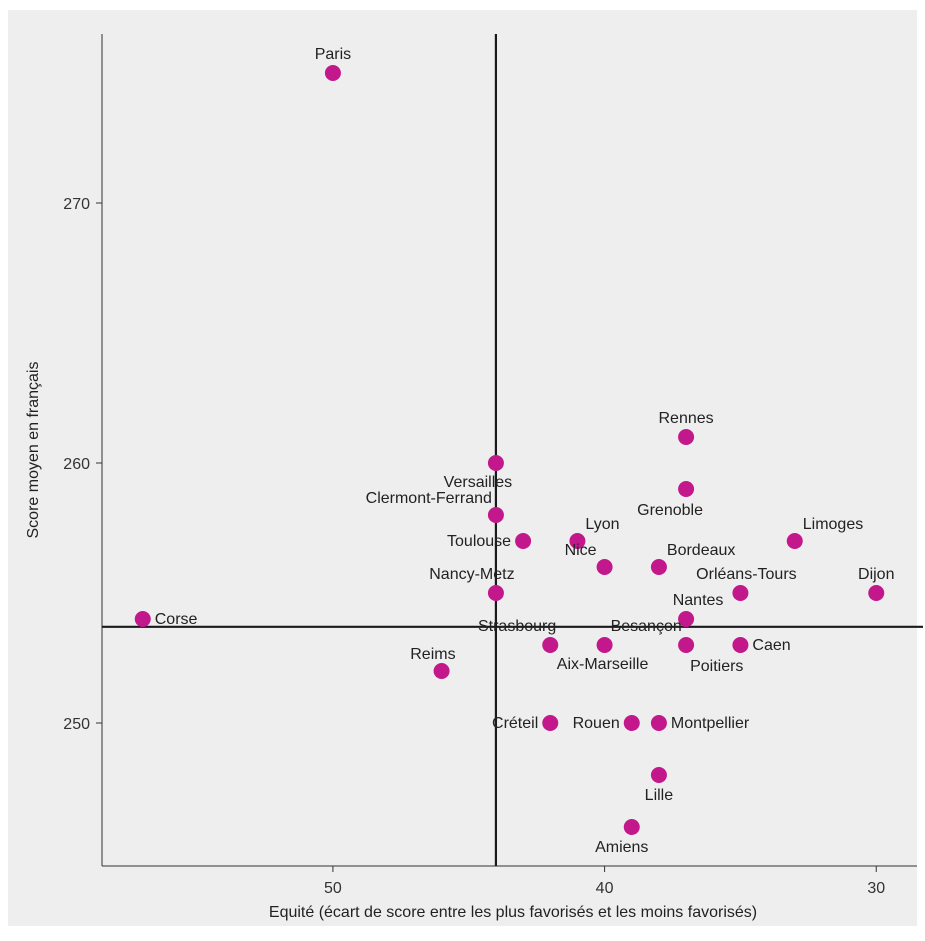 The height and width of the screenshot is (941, 925). What do you see at coordinates (515, 723) in the screenshot?
I see `point-label: Créteil` at bounding box center [515, 723].